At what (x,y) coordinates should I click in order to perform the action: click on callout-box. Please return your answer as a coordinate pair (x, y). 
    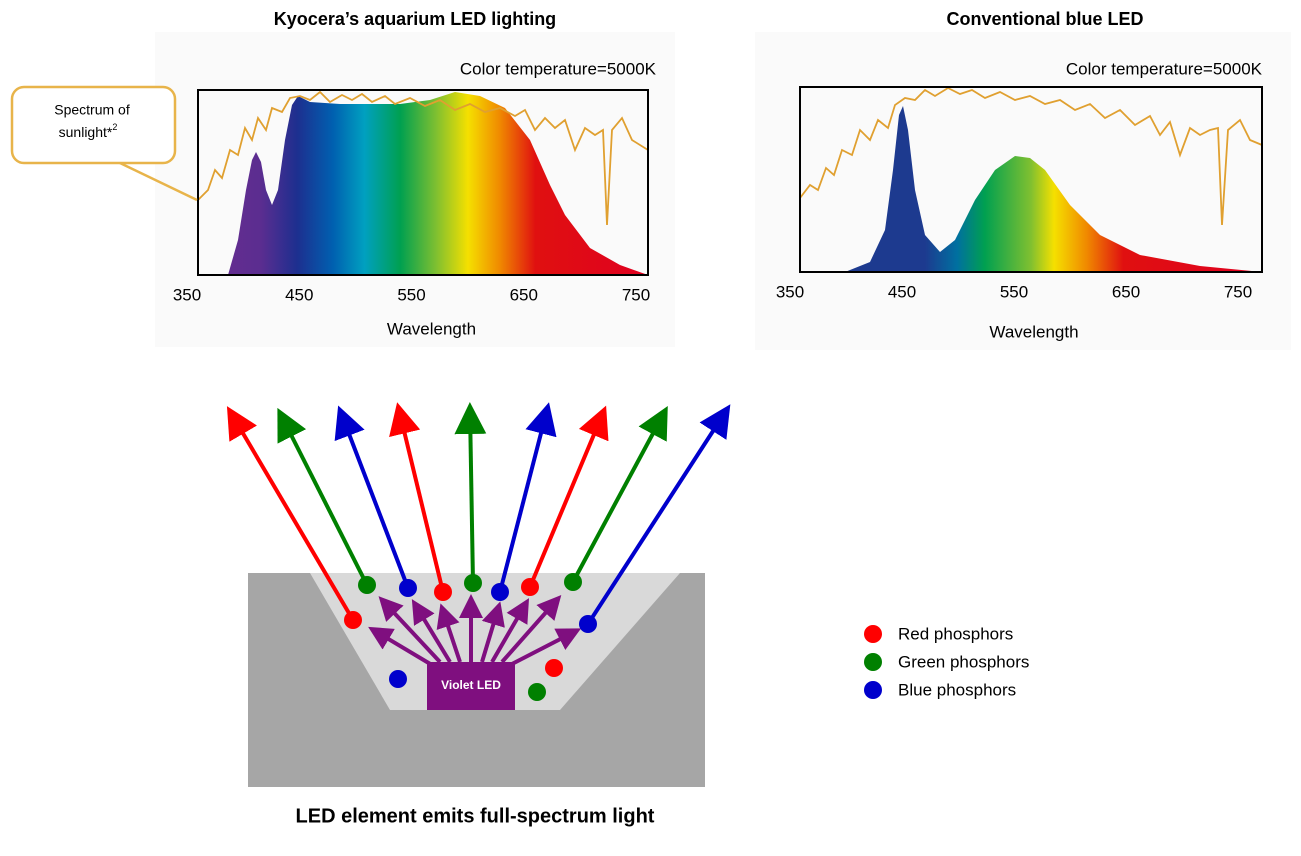
    Looking at the image, I should click on (93, 125).